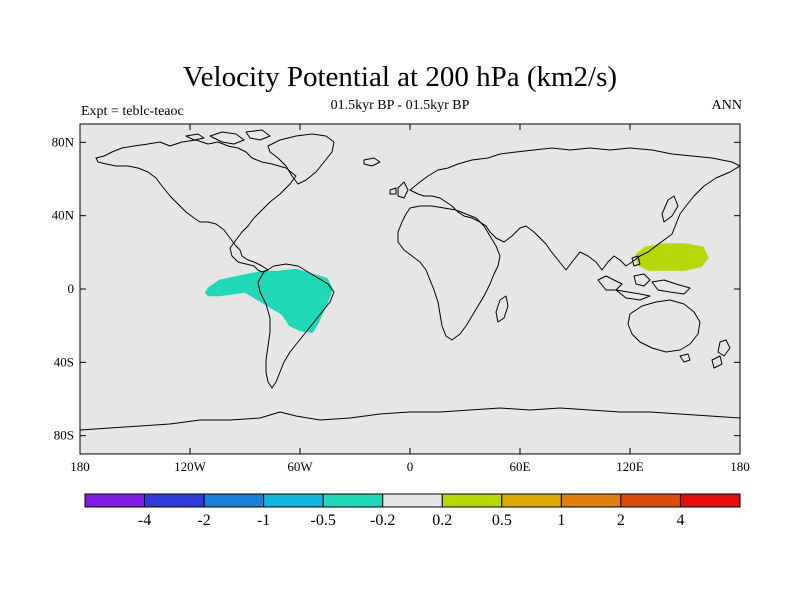  I want to click on coastline-new-zealand, so click(721, 354).